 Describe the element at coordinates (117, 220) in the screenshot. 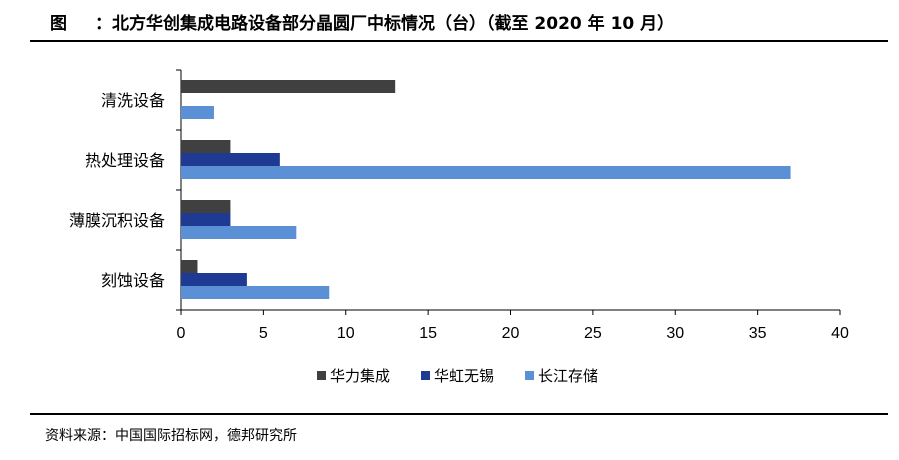

I see `category-label: 薄膜沉积设备` at that location.